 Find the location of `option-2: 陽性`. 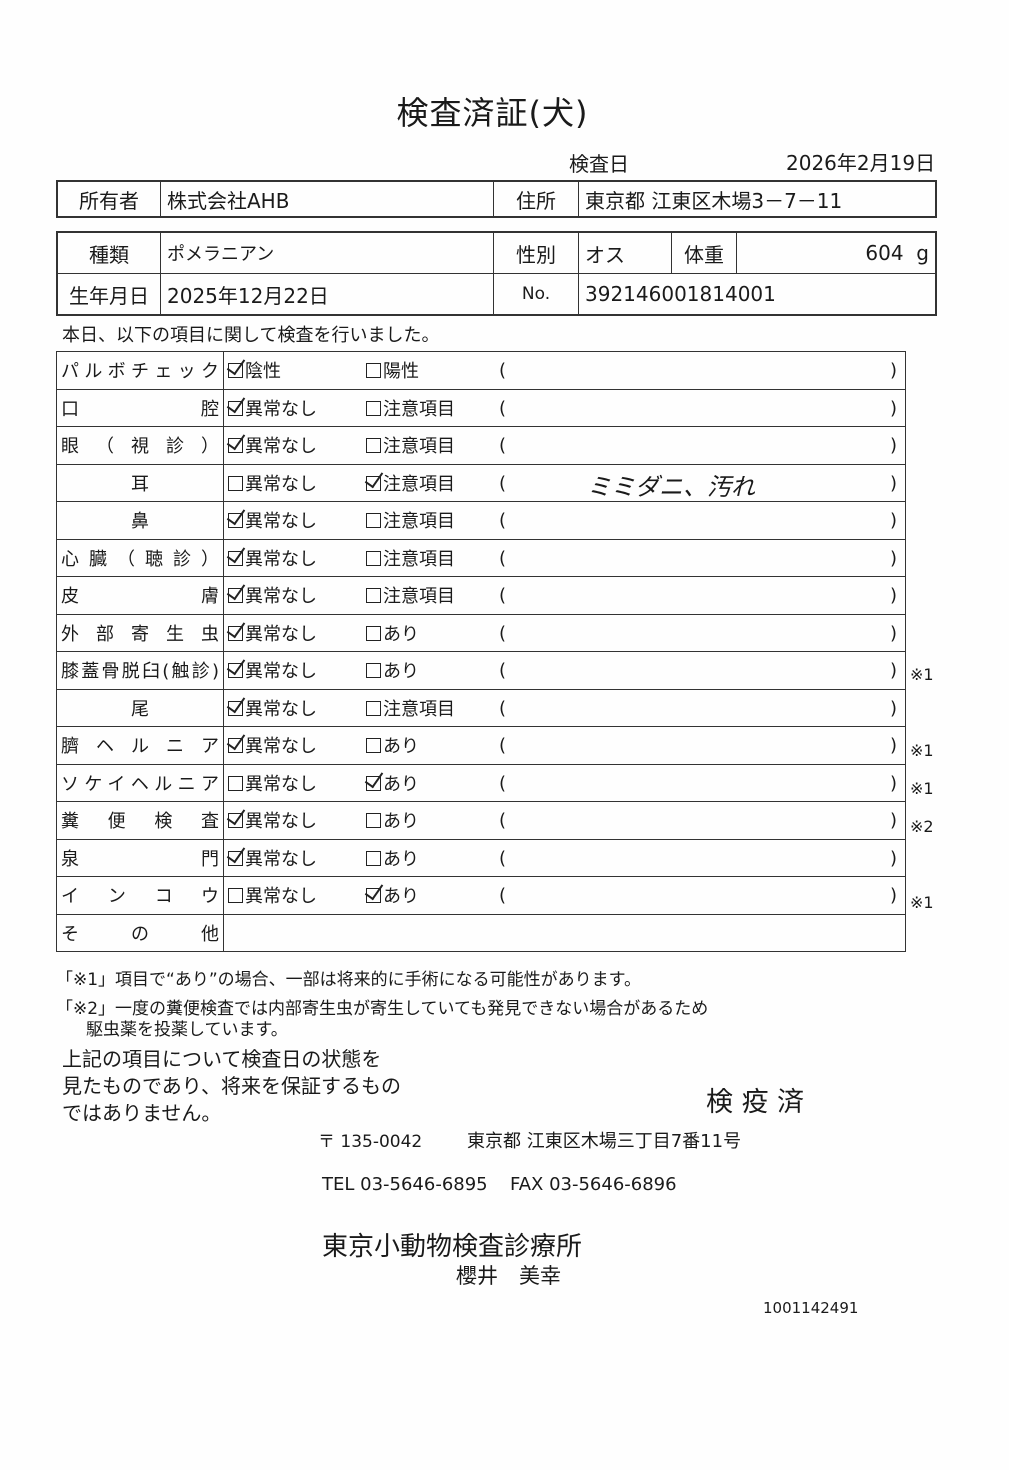

option-2: 陽性 is located at coordinates (429, 370).